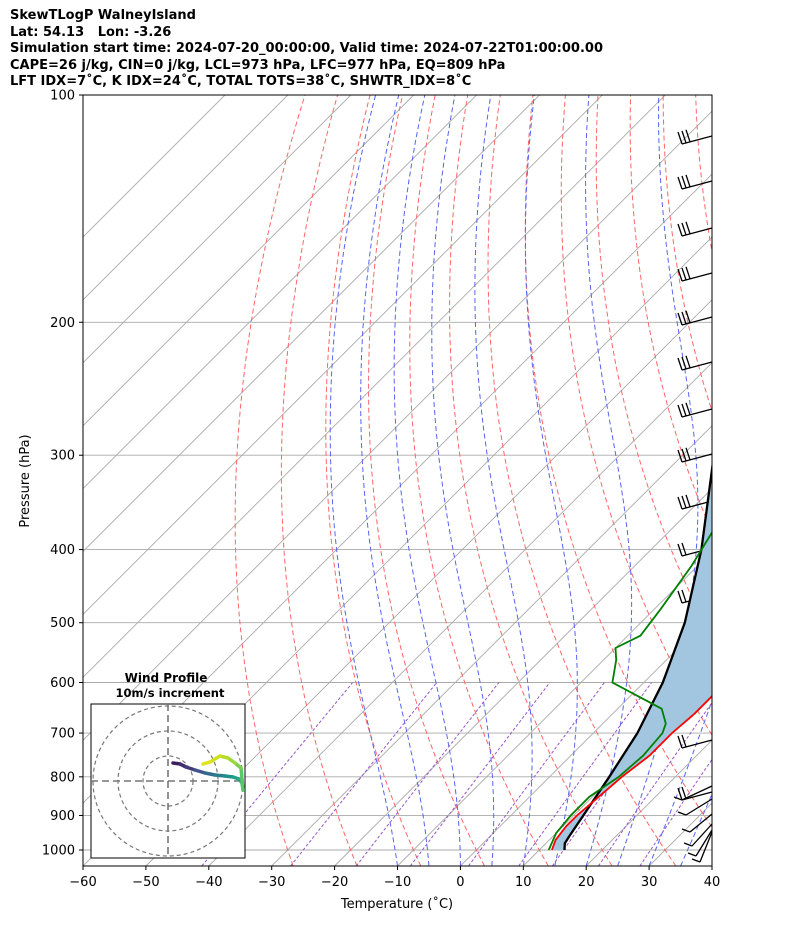 The width and height of the screenshot is (794, 937). Describe the element at coordinates (103, 15) in the screenshot. I see `chart-title: SkewTLogP WalneyIsland` at that location.